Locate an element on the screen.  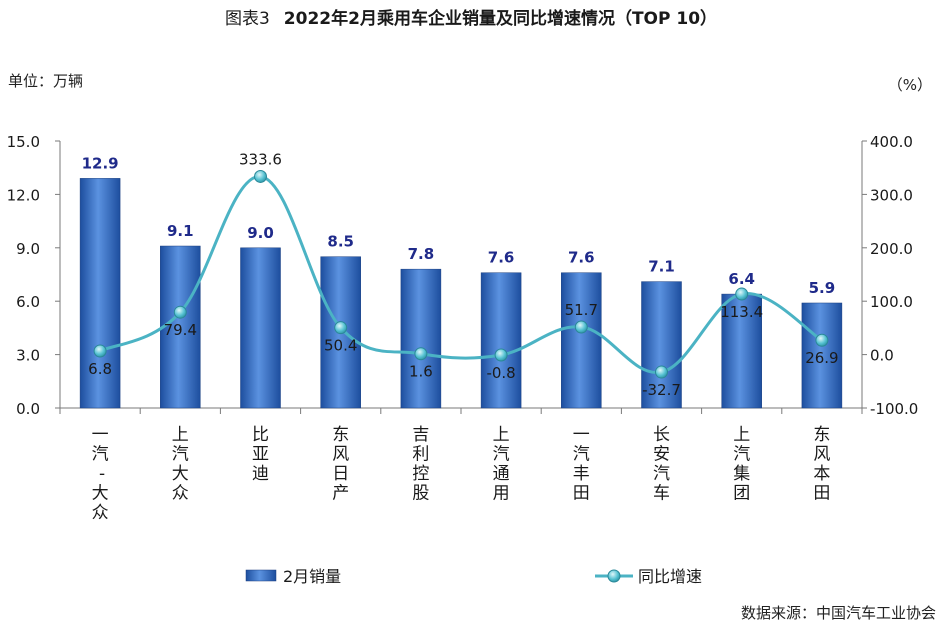
x-category-label: 上汽大众 is located at coordinates (180, 464).